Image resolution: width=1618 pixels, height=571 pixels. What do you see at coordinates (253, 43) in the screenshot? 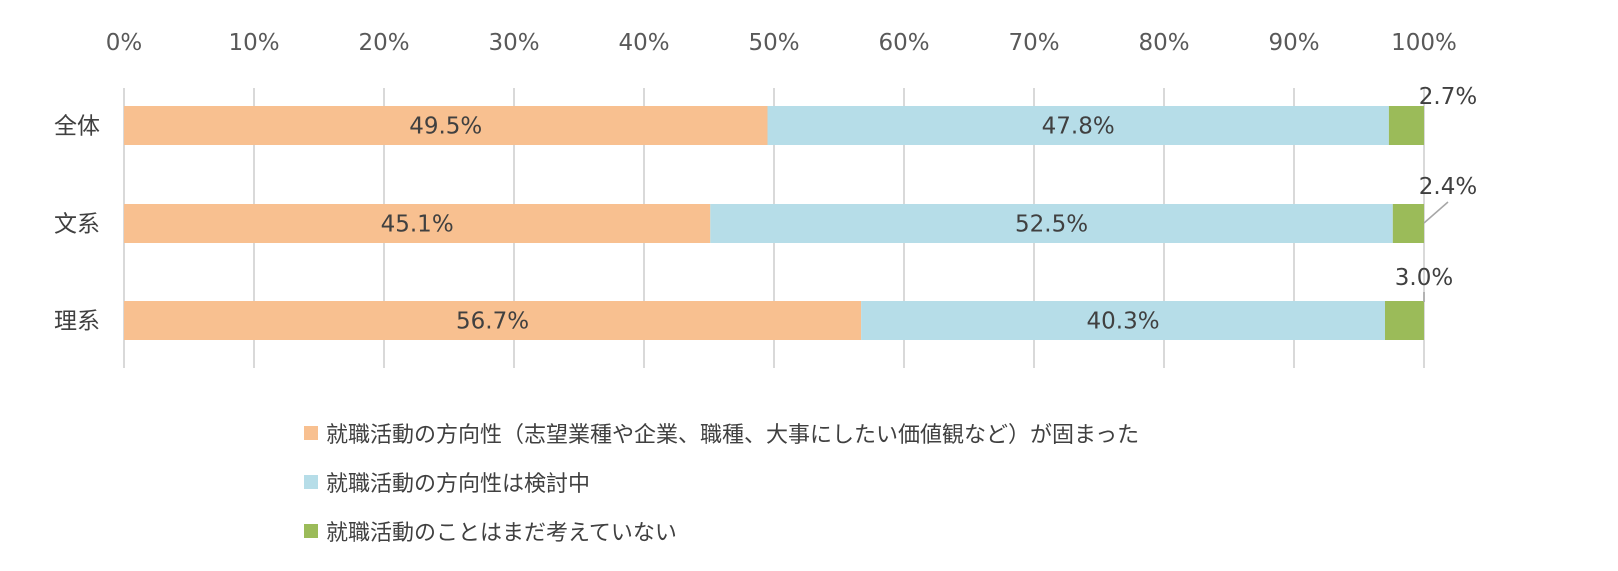
I see `x-tick-label: 10%` at bounding box center [253, 43].